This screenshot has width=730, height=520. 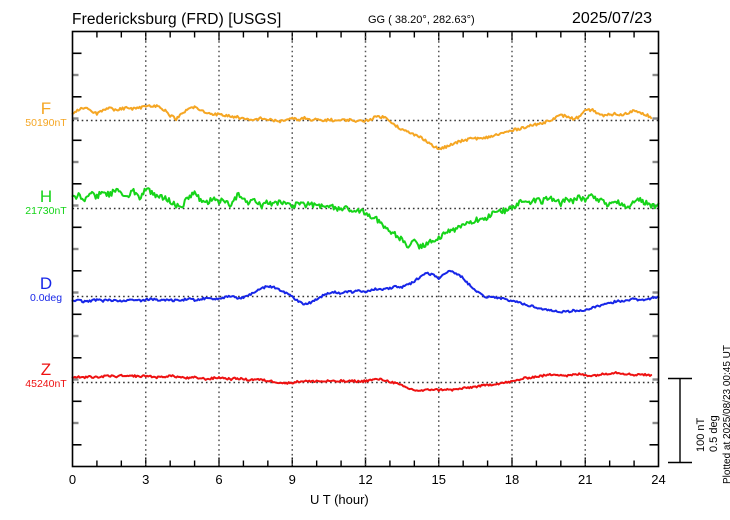 What do you see at coordinates (701, 434) in the screenshot?
I see `scale-bar-nt: 100 nT` at bounding box center [701, 434].